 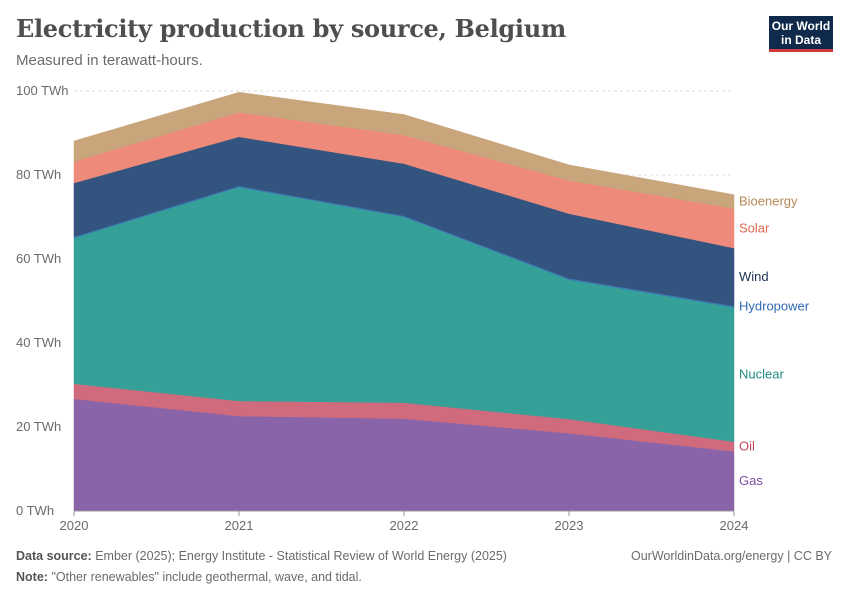 What do you see at coordinates (734, 525) in the screenshot?
I see `x-tick-label: 2024` at bounding box center [734, 525].